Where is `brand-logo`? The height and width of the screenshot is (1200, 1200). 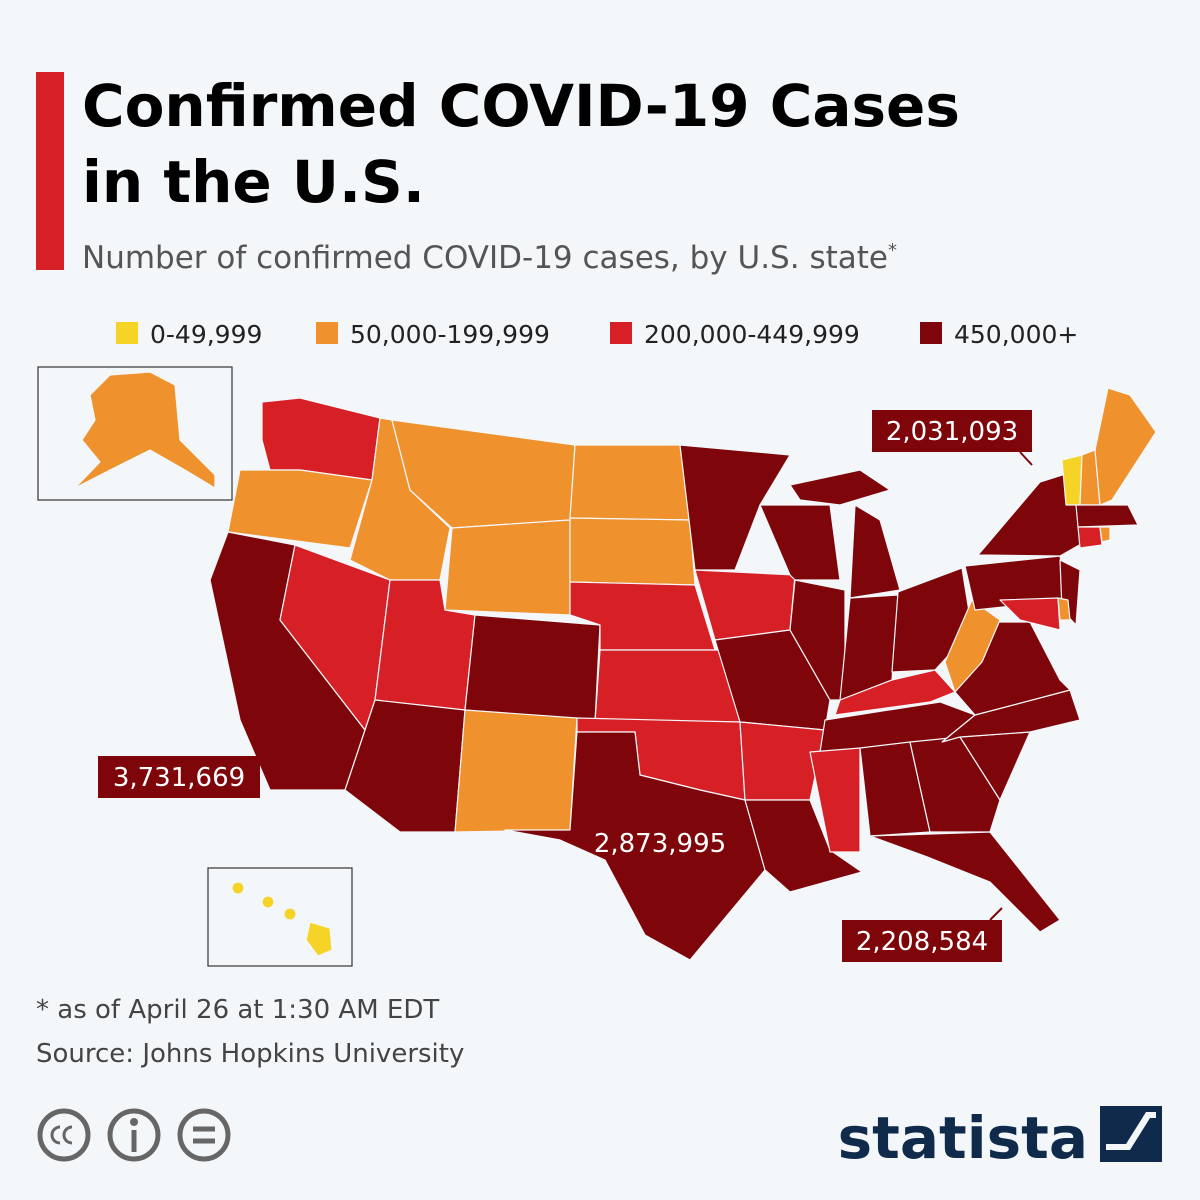
brand-logo is located at coordinates (1131, 1134).